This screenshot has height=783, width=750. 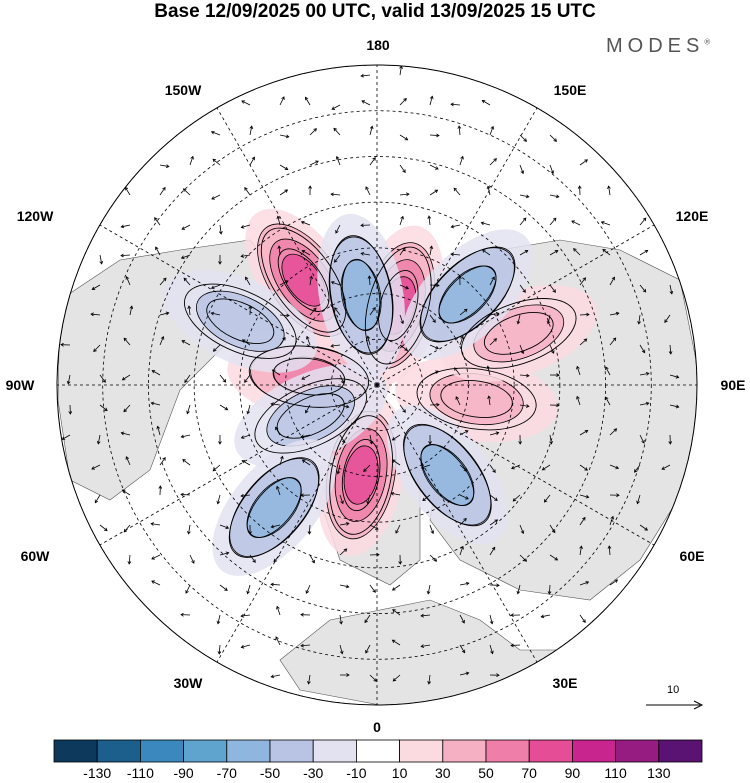 I want to click on colorbar-swatch, so click(x=118, y=751).